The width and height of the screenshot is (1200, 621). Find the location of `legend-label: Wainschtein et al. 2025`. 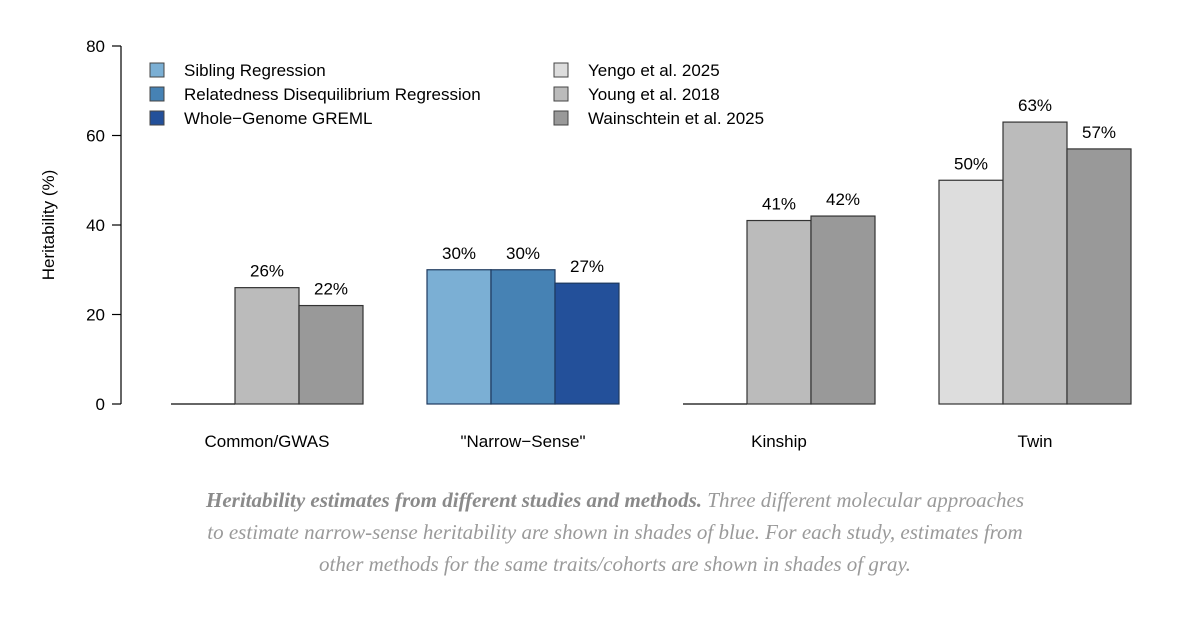

legend-label: Wainschtein et al. 2025 is located at coordinates (676, 118).